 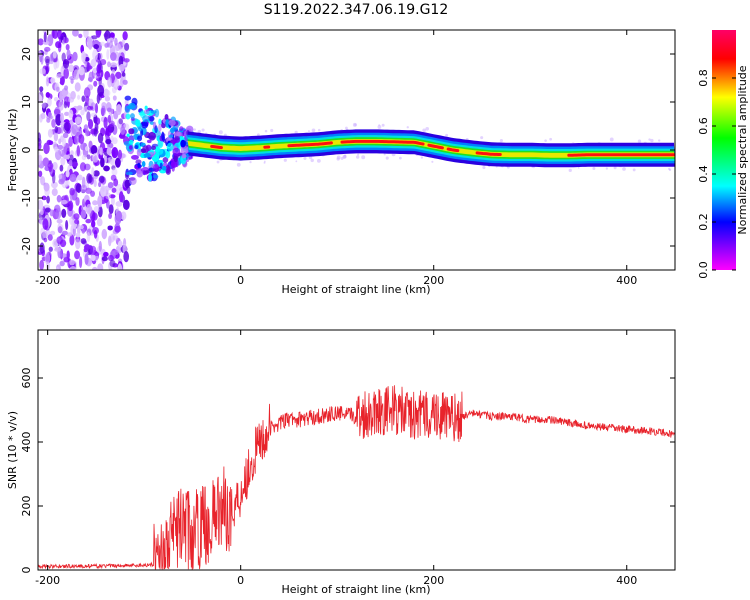 I want to click on snr-x-axis-title: Height of straight line (km), so click(x=355, y=589).